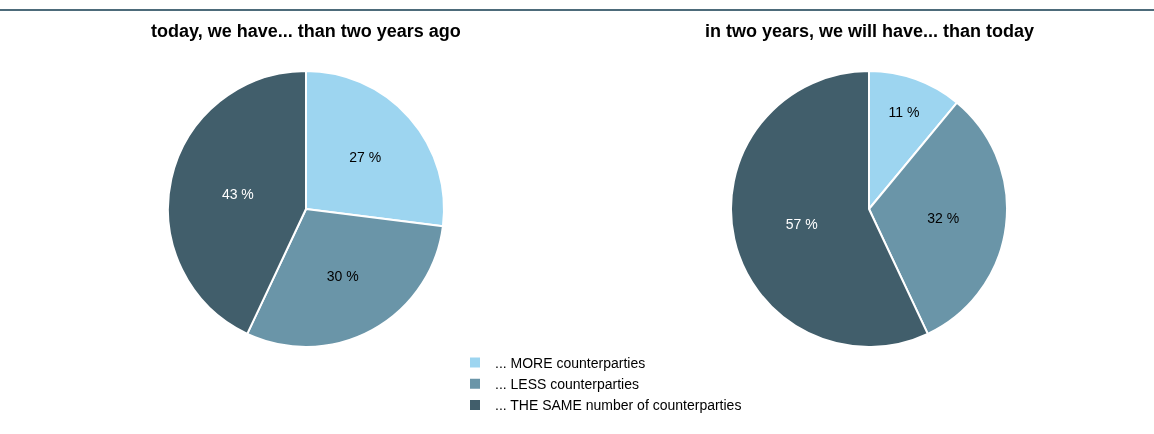 This screenshot has width=1154, height=434. I want to click on chart-title: in two years, we will have... than today, so click(870, 31).